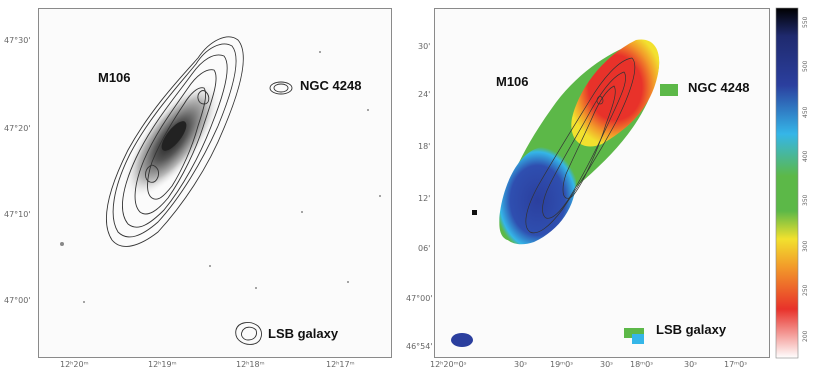  I want to click on left-label-ngc4248: NGC 4248, so click(331, 85).